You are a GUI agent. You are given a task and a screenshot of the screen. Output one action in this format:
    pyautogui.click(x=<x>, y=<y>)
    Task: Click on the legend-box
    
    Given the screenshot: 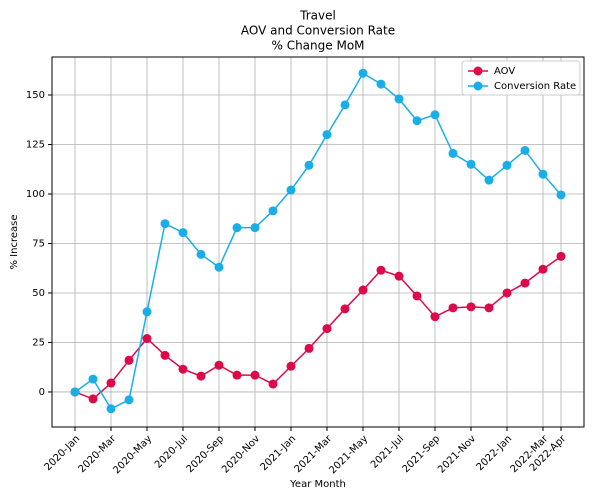 What is the action you would take?
    pyautogui.click(x=521, y=78)
    